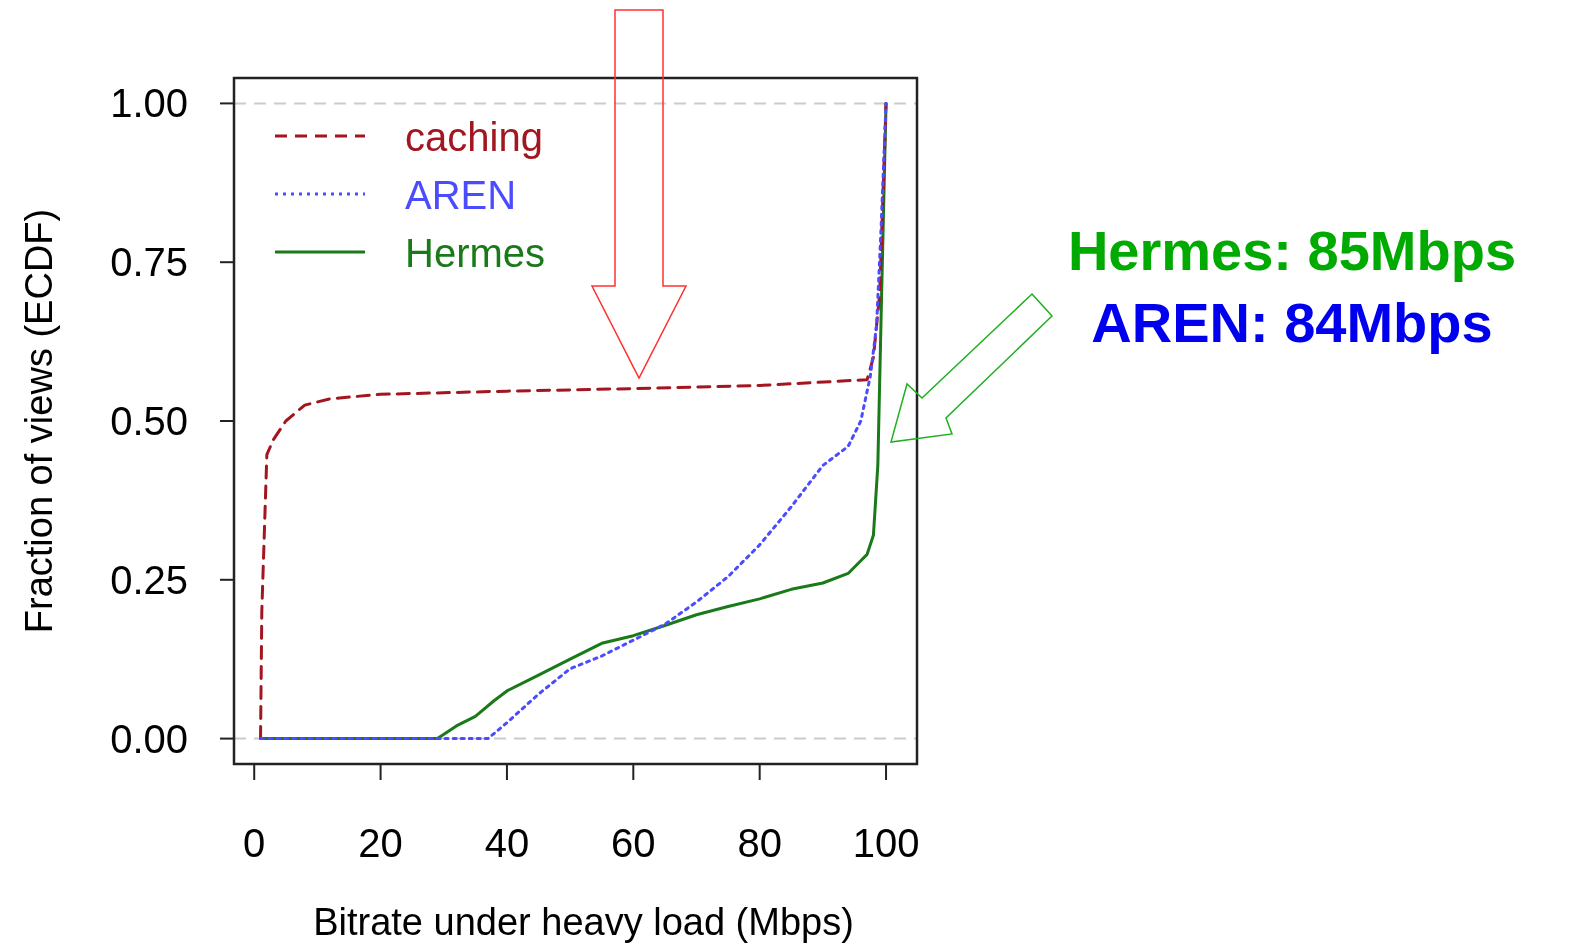 The image size is (1575, 950). Describe the element at coordinates (149, 579) in the screenshot. I see `y-tick-label: 0.25` at that location.